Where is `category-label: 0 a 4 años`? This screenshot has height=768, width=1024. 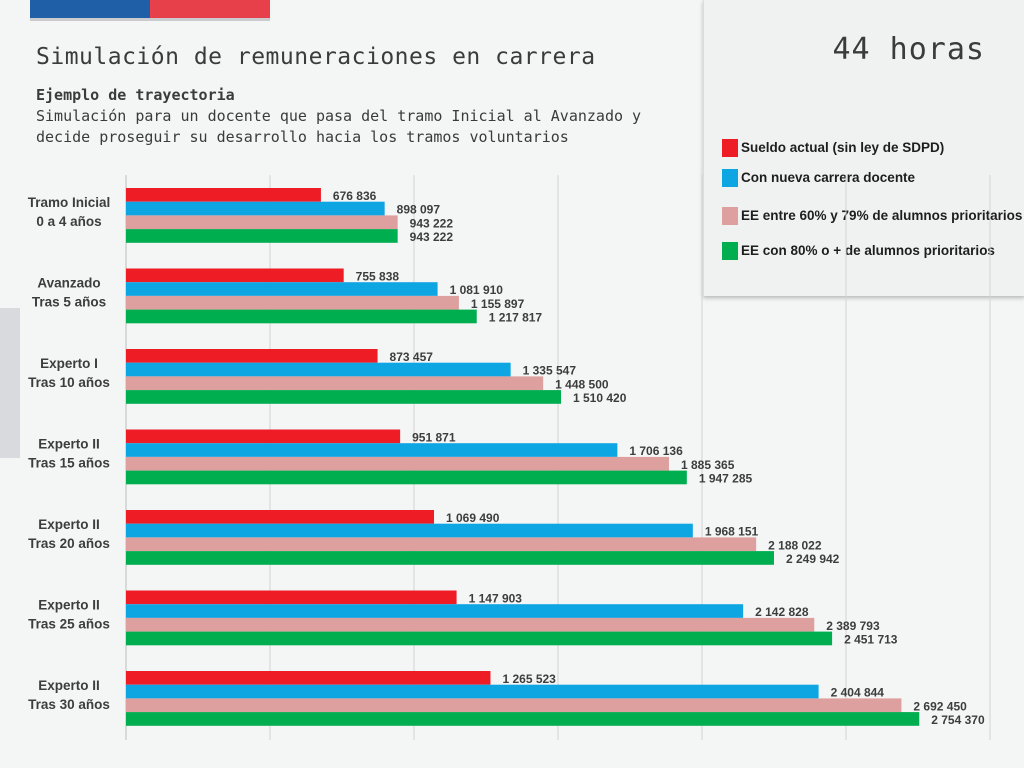
category-label: 0 a 4 años is located at coordinates (68, 221).